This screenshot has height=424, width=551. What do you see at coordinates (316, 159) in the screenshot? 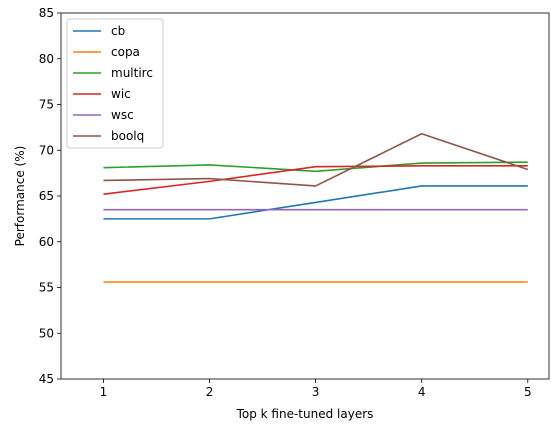
I see `series-line-boolq` at bounding box center [316, 159].